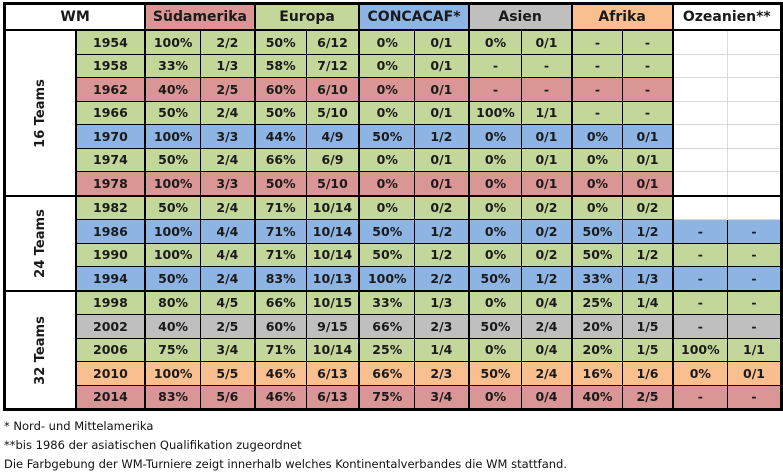 This screenshot has width=783, height=474. I want to click on header-concacaf: CONCACAF*, so click(414, 17).